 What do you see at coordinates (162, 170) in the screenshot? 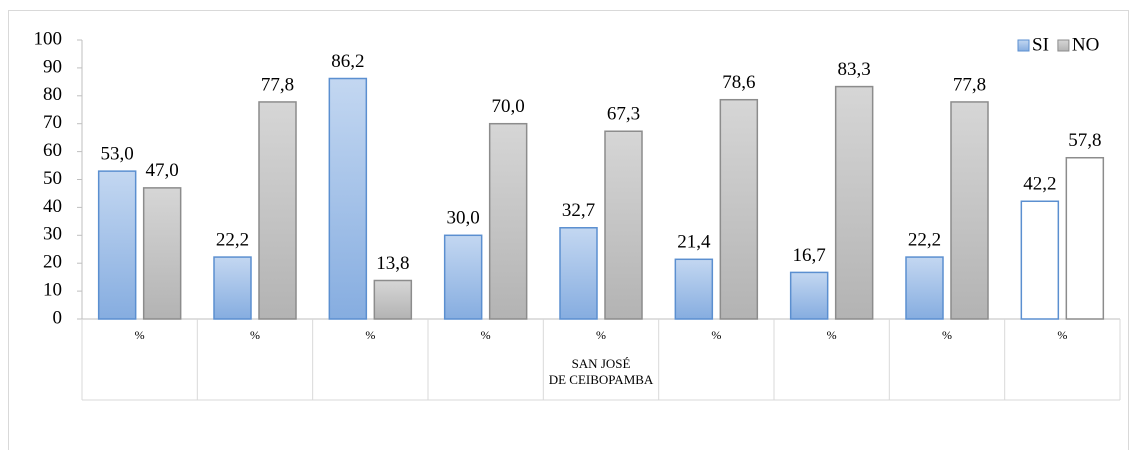
I see `value-label: 47,0` at bounding box center [162, 170].